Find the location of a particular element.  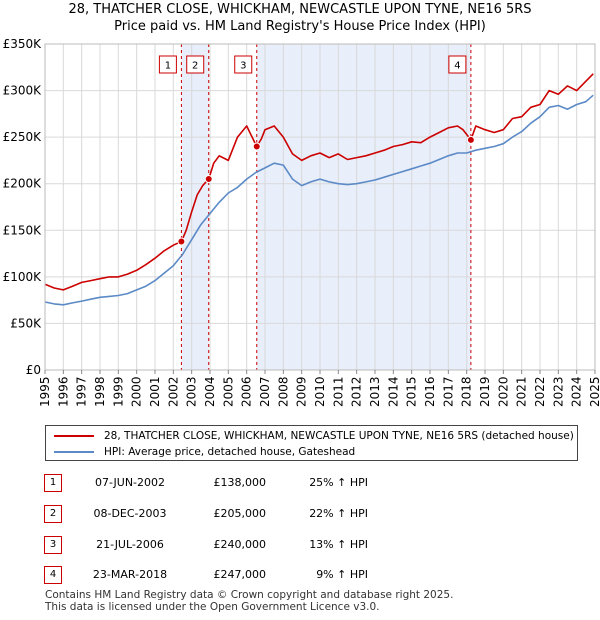

legend-swatch-property is located at coordinates (74, 436).